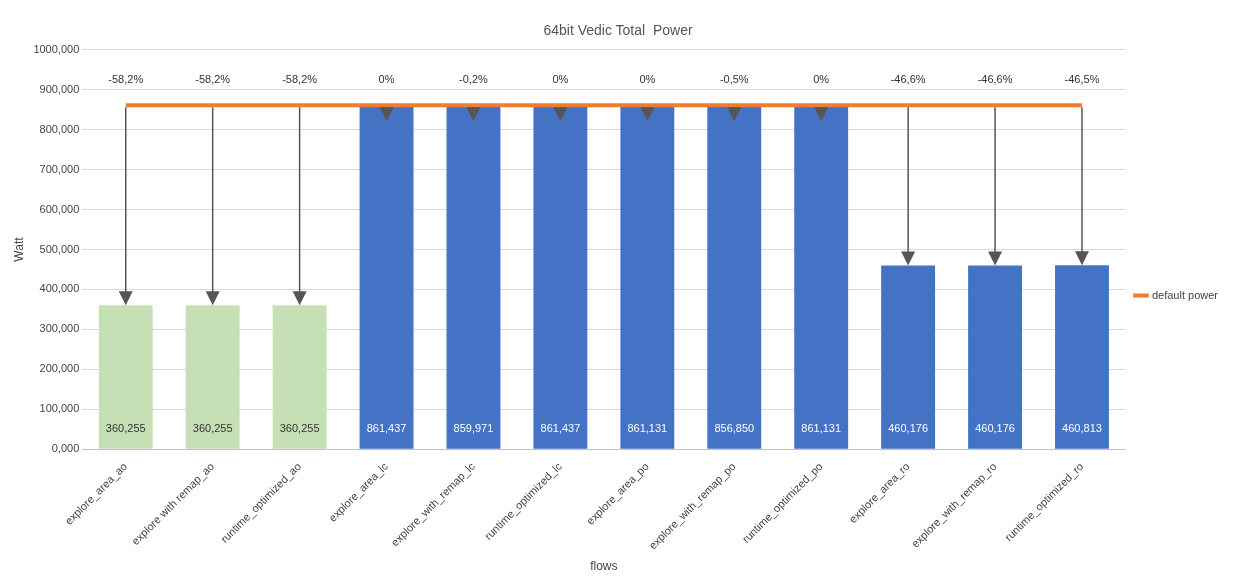  Describe the element at coordinates (59, 368) in the screenshot. I see `y-tick-label: 200,000` at that location.